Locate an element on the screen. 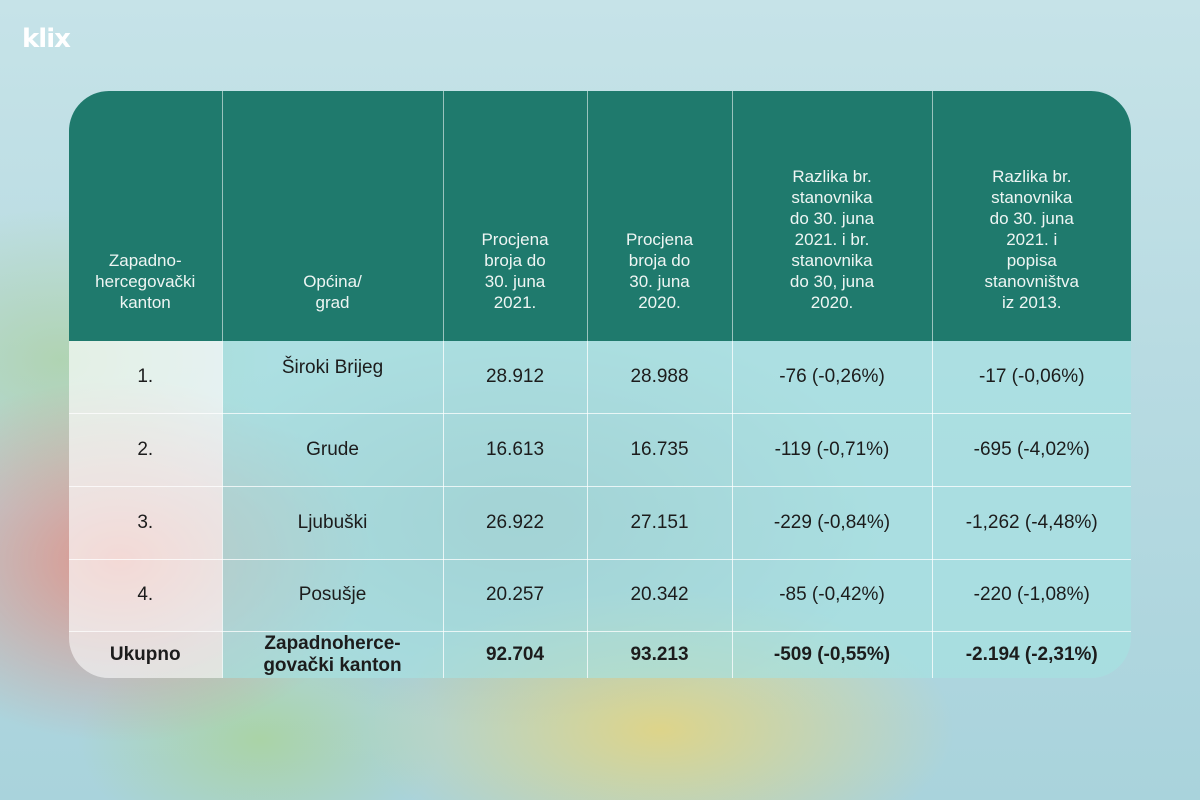  row-estimate-2020: 28.988 is located at coordinates (660, 377).